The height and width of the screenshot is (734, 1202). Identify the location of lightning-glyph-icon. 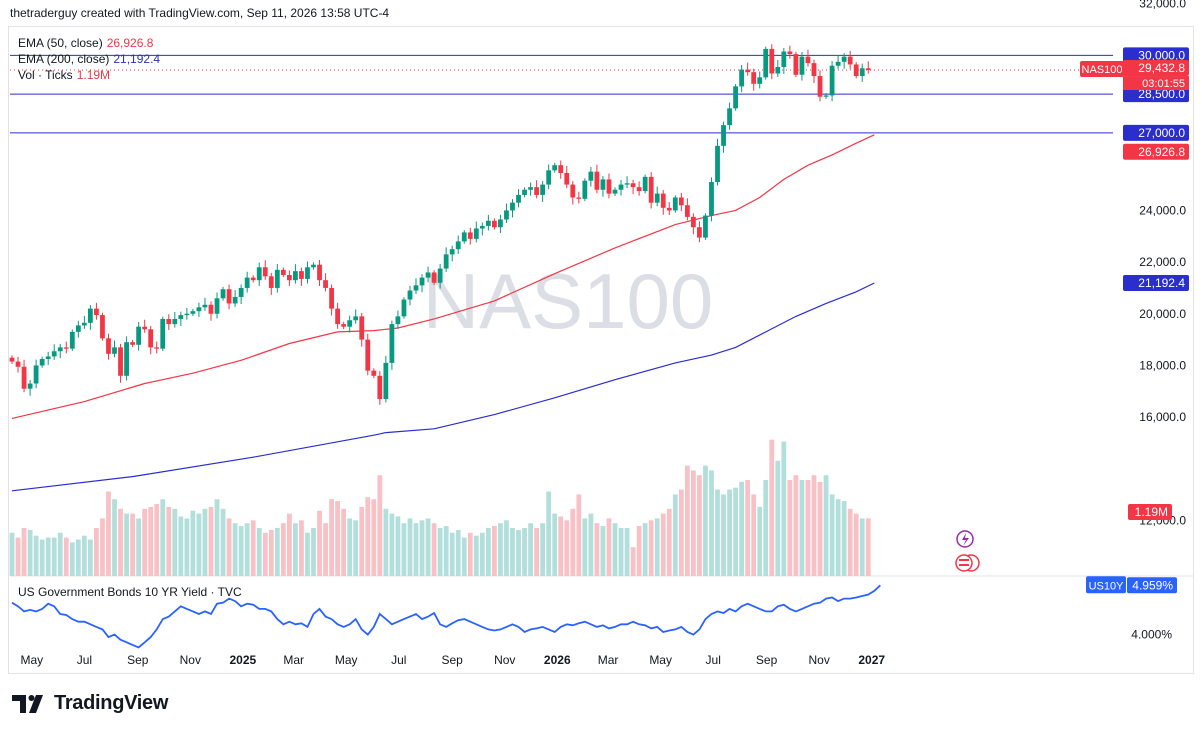
(965, 539).